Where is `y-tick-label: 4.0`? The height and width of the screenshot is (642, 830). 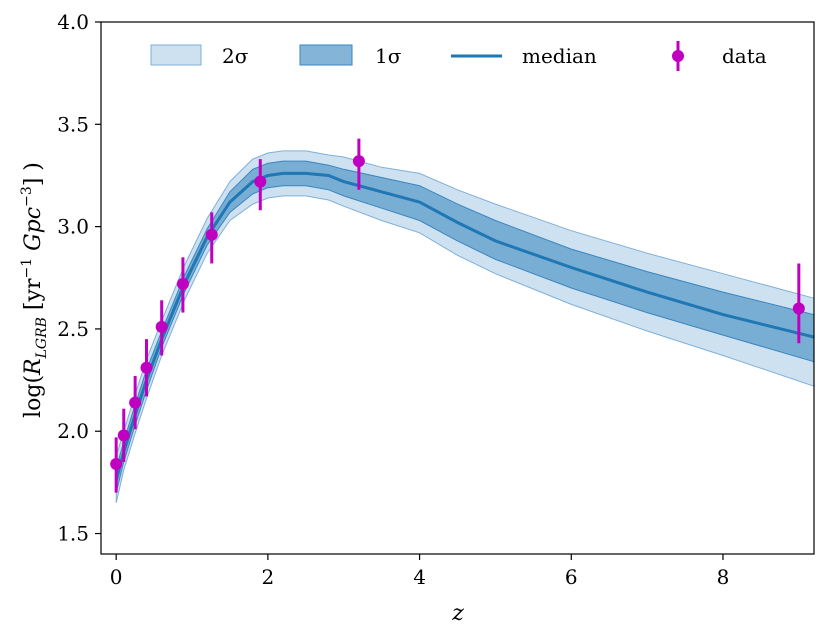
y-tick-label: 4.0 is located at coordinates (73, 22).